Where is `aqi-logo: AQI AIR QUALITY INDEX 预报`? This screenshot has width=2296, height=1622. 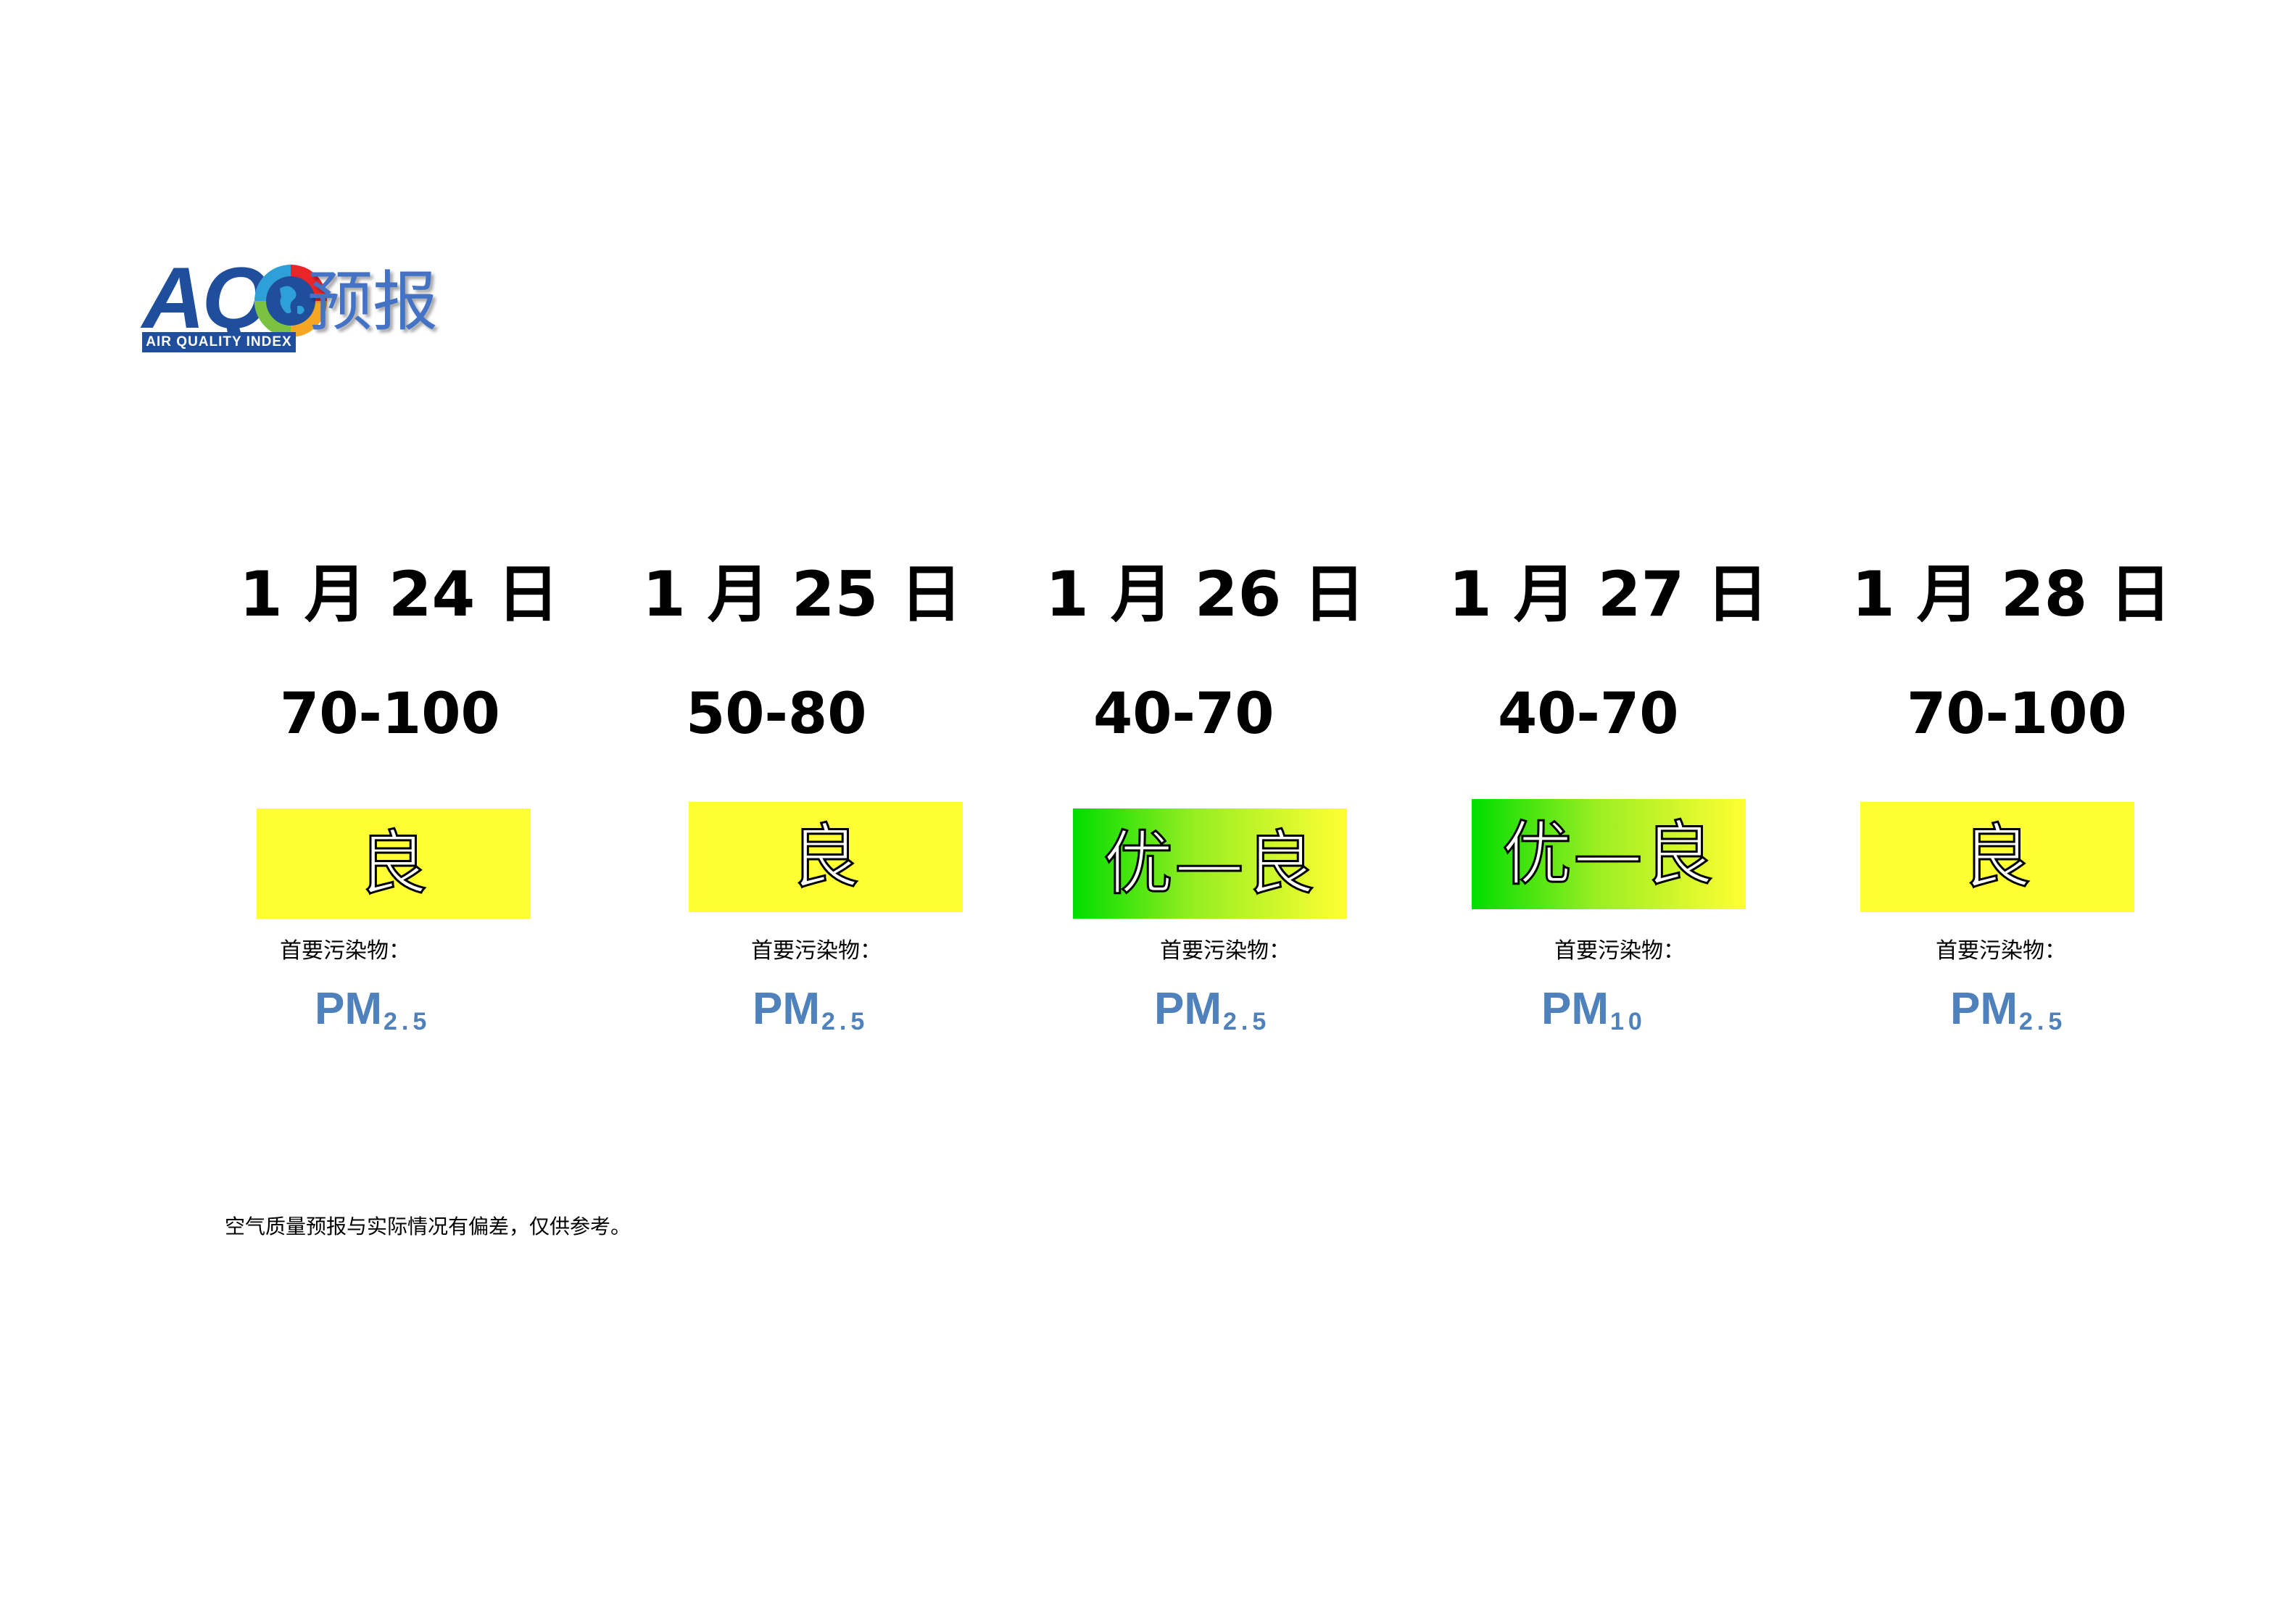 aqi-logo: AQI AIR QUALITY INDEX 预报 is located at coordinates (298, 307).